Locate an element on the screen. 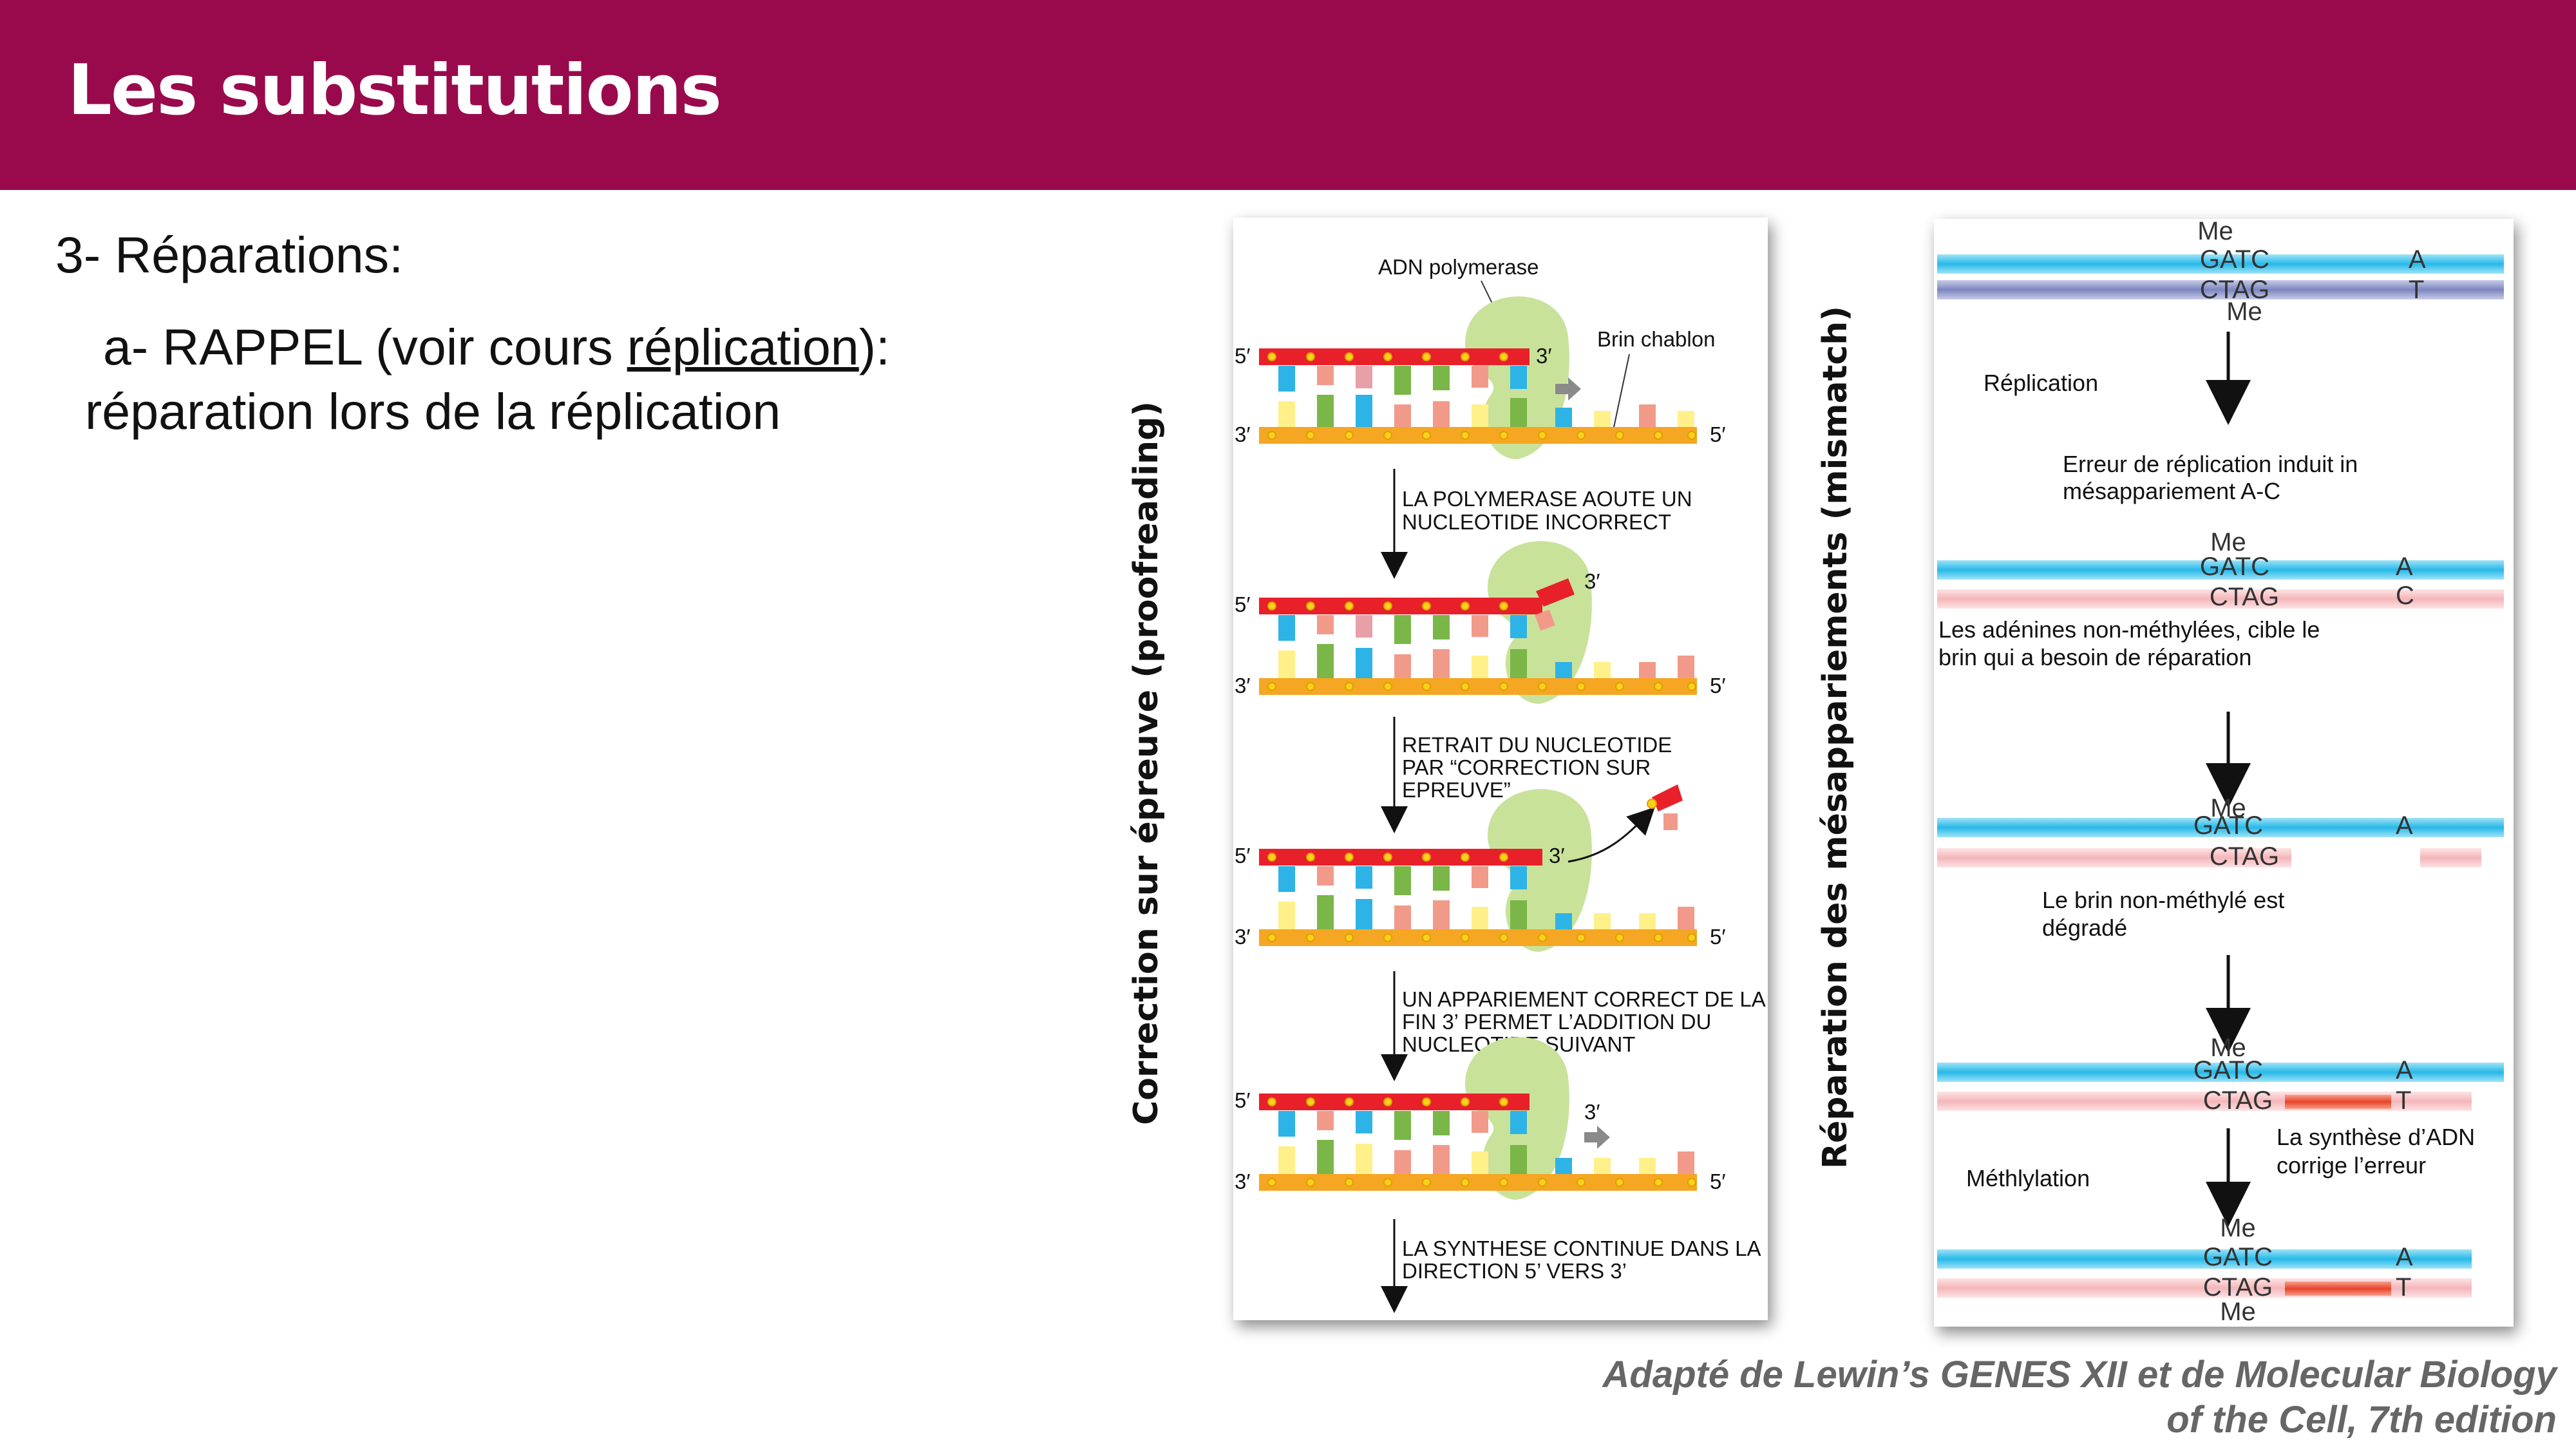  mm-step-degraded-1: Le brin non-méthylé est is located at coordinates (2163, 900).